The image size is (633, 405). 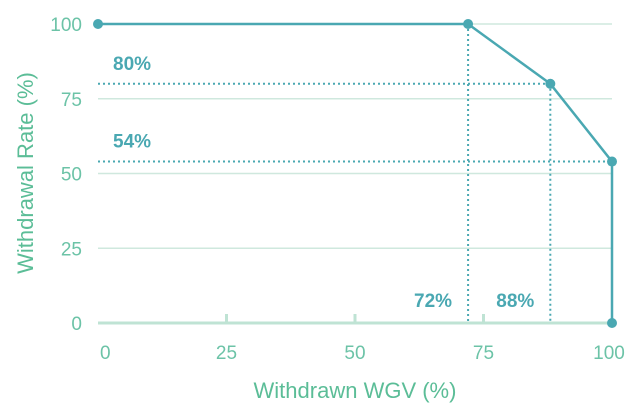 What do you see at coordinates (433, 301) in the screenshot?
I see `annotation-label: 72%` at bounding box center [433, 301].